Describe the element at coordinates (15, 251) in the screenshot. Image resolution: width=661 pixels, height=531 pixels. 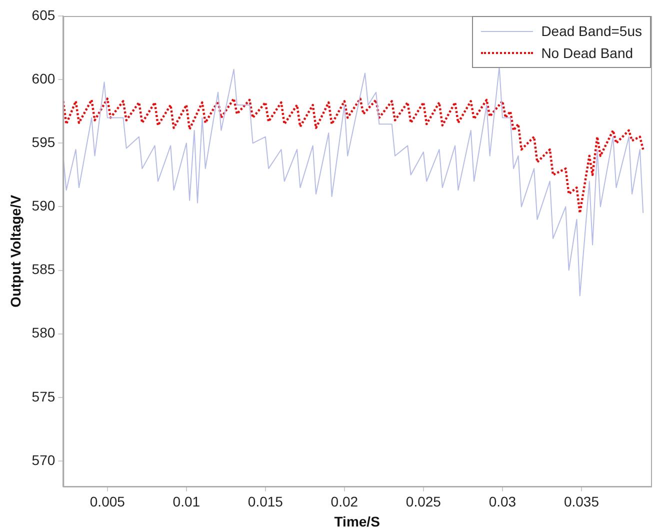
I see `y-axis-title: Output Voltage/V` at that location.